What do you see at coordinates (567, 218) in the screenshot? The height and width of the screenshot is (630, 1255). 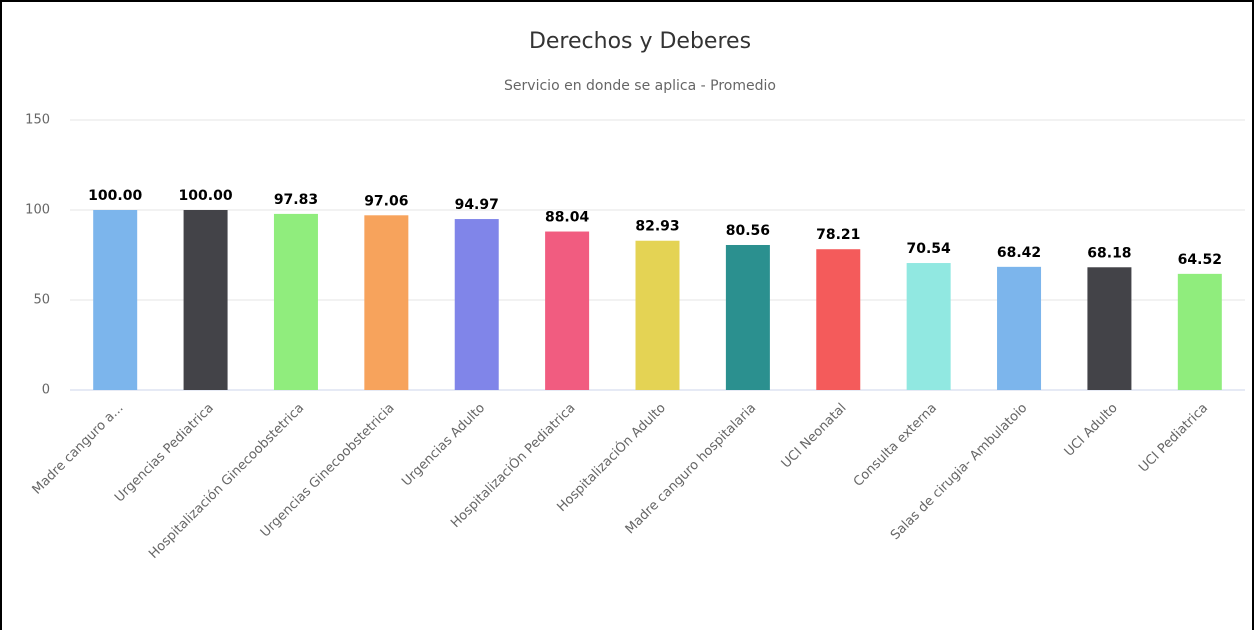 I see `data-label: 88.04` at bounding box center [567, 218].